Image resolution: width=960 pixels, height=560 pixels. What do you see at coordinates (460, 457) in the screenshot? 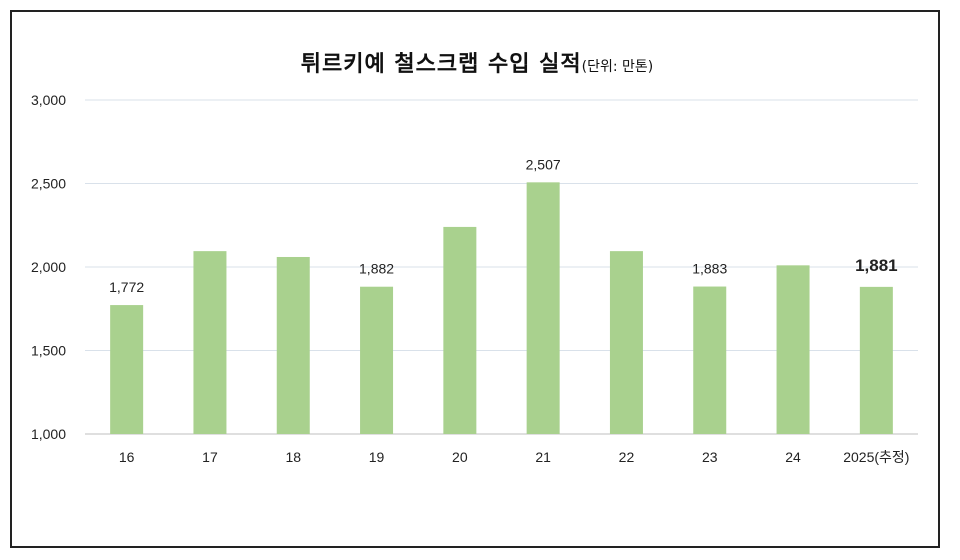
I see `x-tick-label: 20` at bounding box center [460, 457].